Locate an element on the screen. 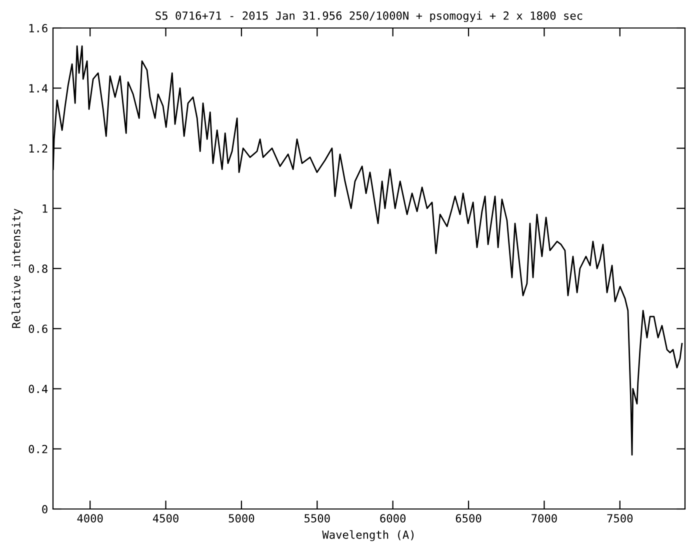 The image size is (700, 550). x-tick-label: 5500 is located at coordinates (317, 518).